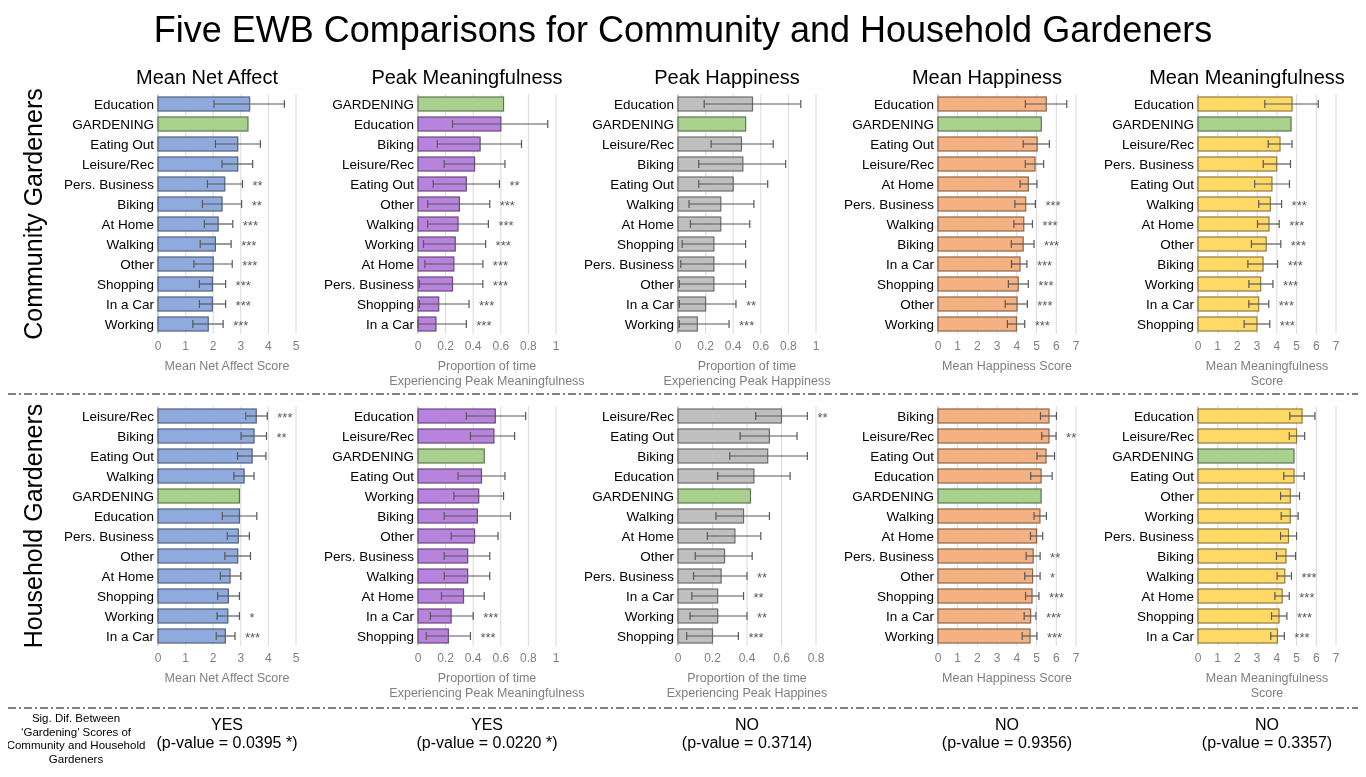 Image resolution: width=1366 pixels, height=777 pixels. Describe the element at coordinates (816, 658) in the screenshot. I see `x-tick-label: 0.8` at that location.